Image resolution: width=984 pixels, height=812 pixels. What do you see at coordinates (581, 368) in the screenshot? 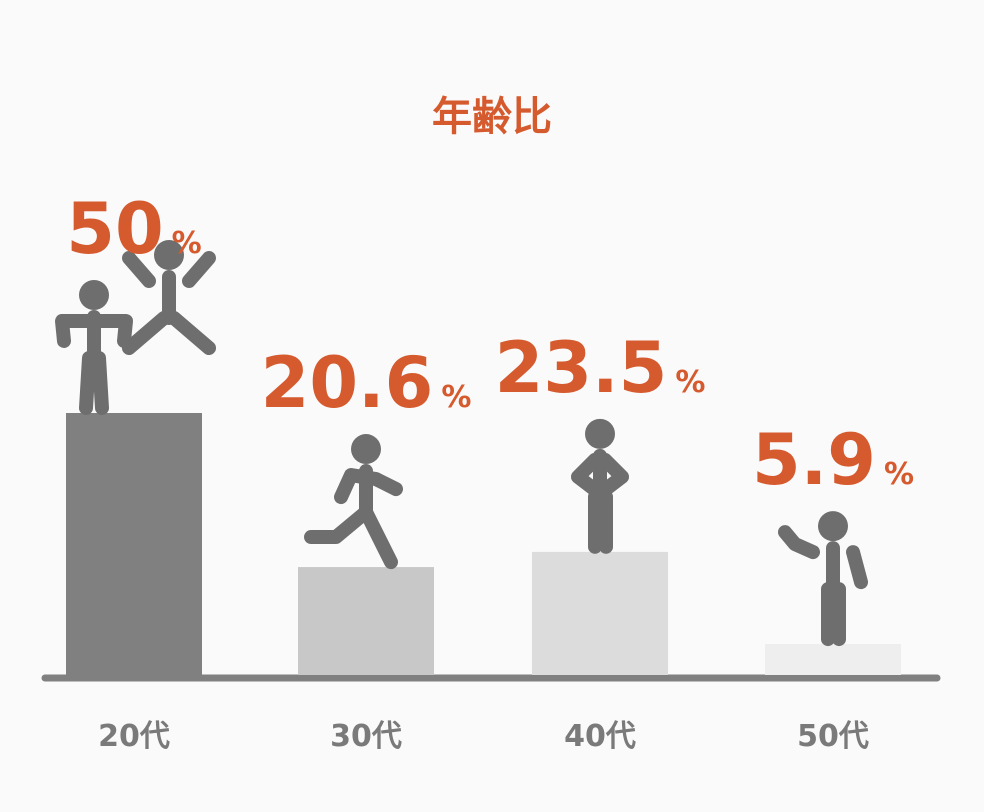
I see `value-number: 23.5` at bounding box center [581, 368].